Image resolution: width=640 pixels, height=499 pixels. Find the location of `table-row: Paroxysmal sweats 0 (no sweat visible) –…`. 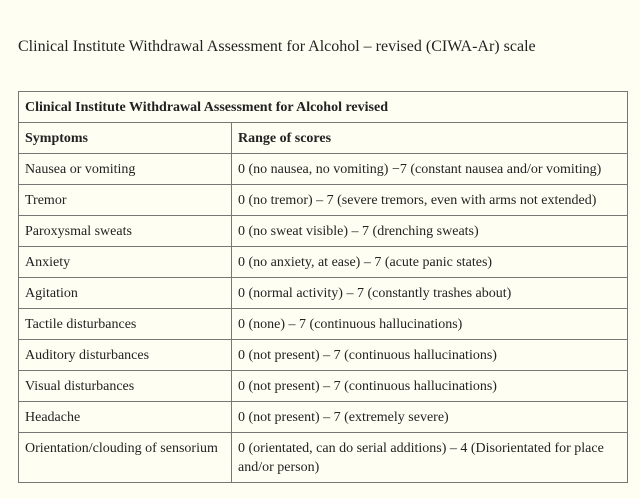

table-row: Paroxysmal sweats 0 (no sweat visible) –… is located at coordinates (323, 231).